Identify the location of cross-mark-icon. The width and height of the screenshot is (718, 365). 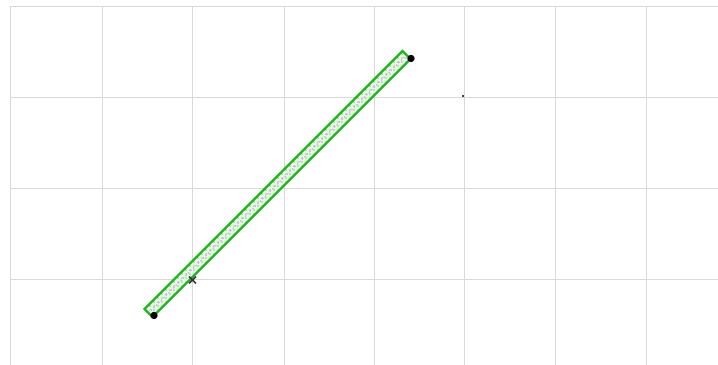
(192, 280).